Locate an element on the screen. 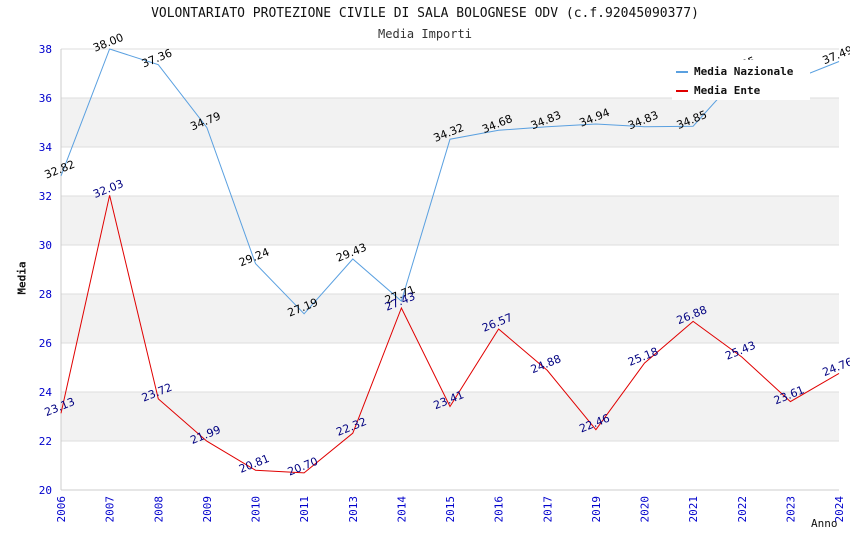  x-tick-label: 2010 is located at coordinates (256, 509).